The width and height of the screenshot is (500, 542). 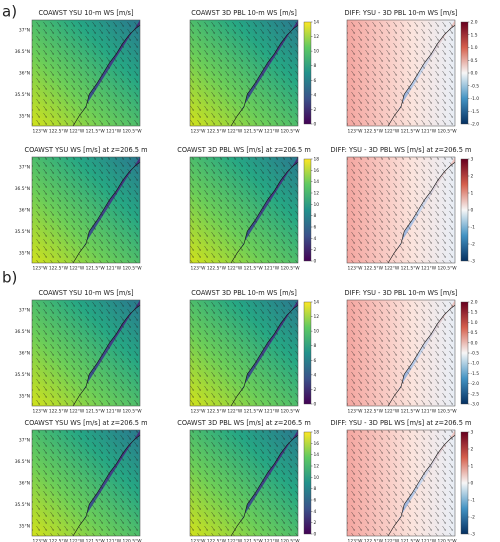 I want to click on colorbar-tick-label: -2, so click(x=473, y=245).